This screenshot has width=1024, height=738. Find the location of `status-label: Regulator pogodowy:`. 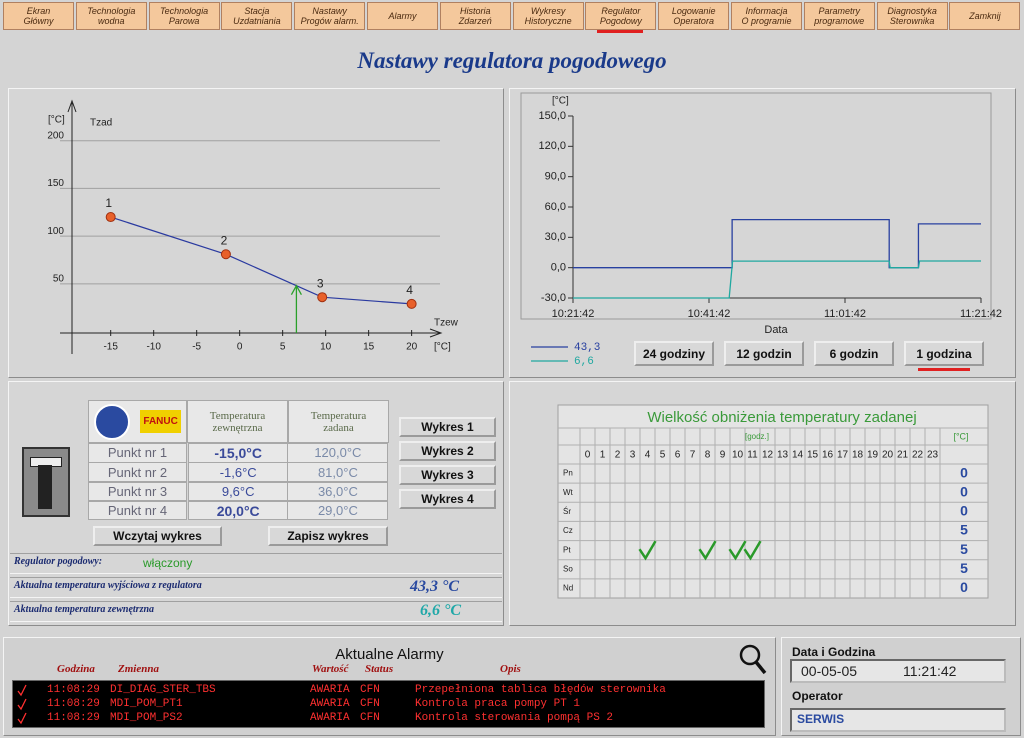

status-label: Regulator pogodowy: is located at coordinates (58, 561).